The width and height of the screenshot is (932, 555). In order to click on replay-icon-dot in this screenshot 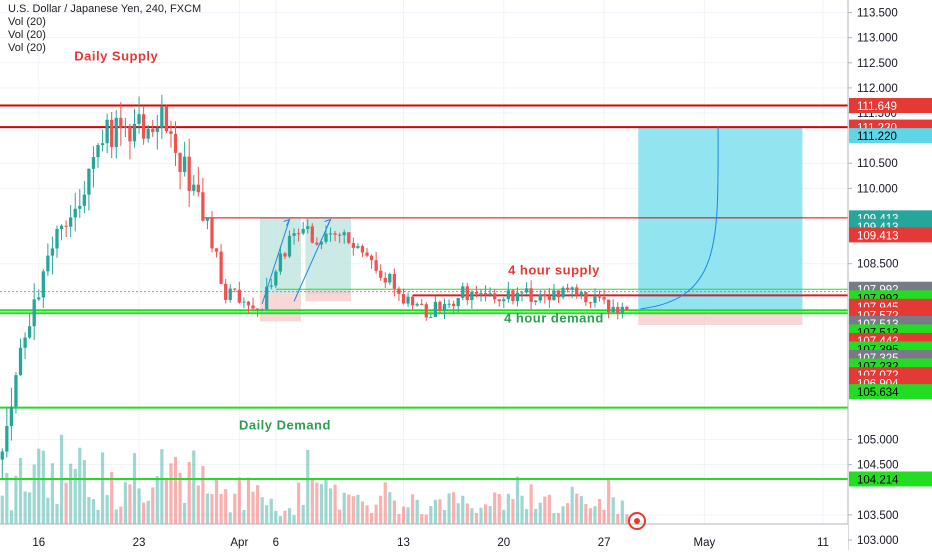, I will do `click(637, 521)`.